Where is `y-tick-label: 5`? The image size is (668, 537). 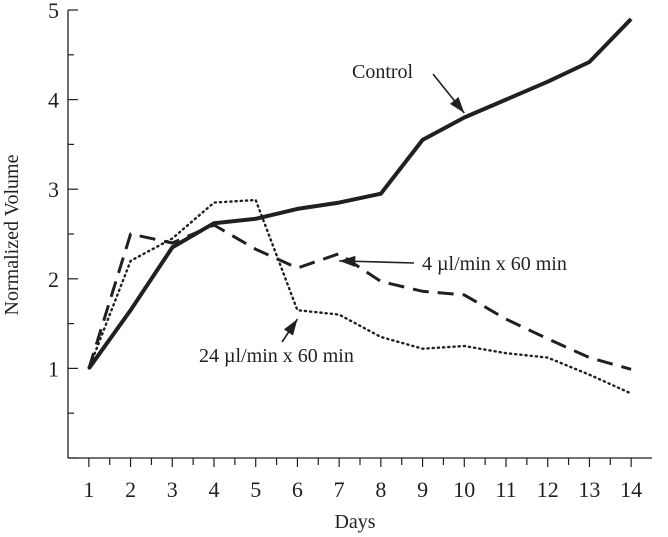 y-tick-label: 5 is located at coordinates (53, 11).